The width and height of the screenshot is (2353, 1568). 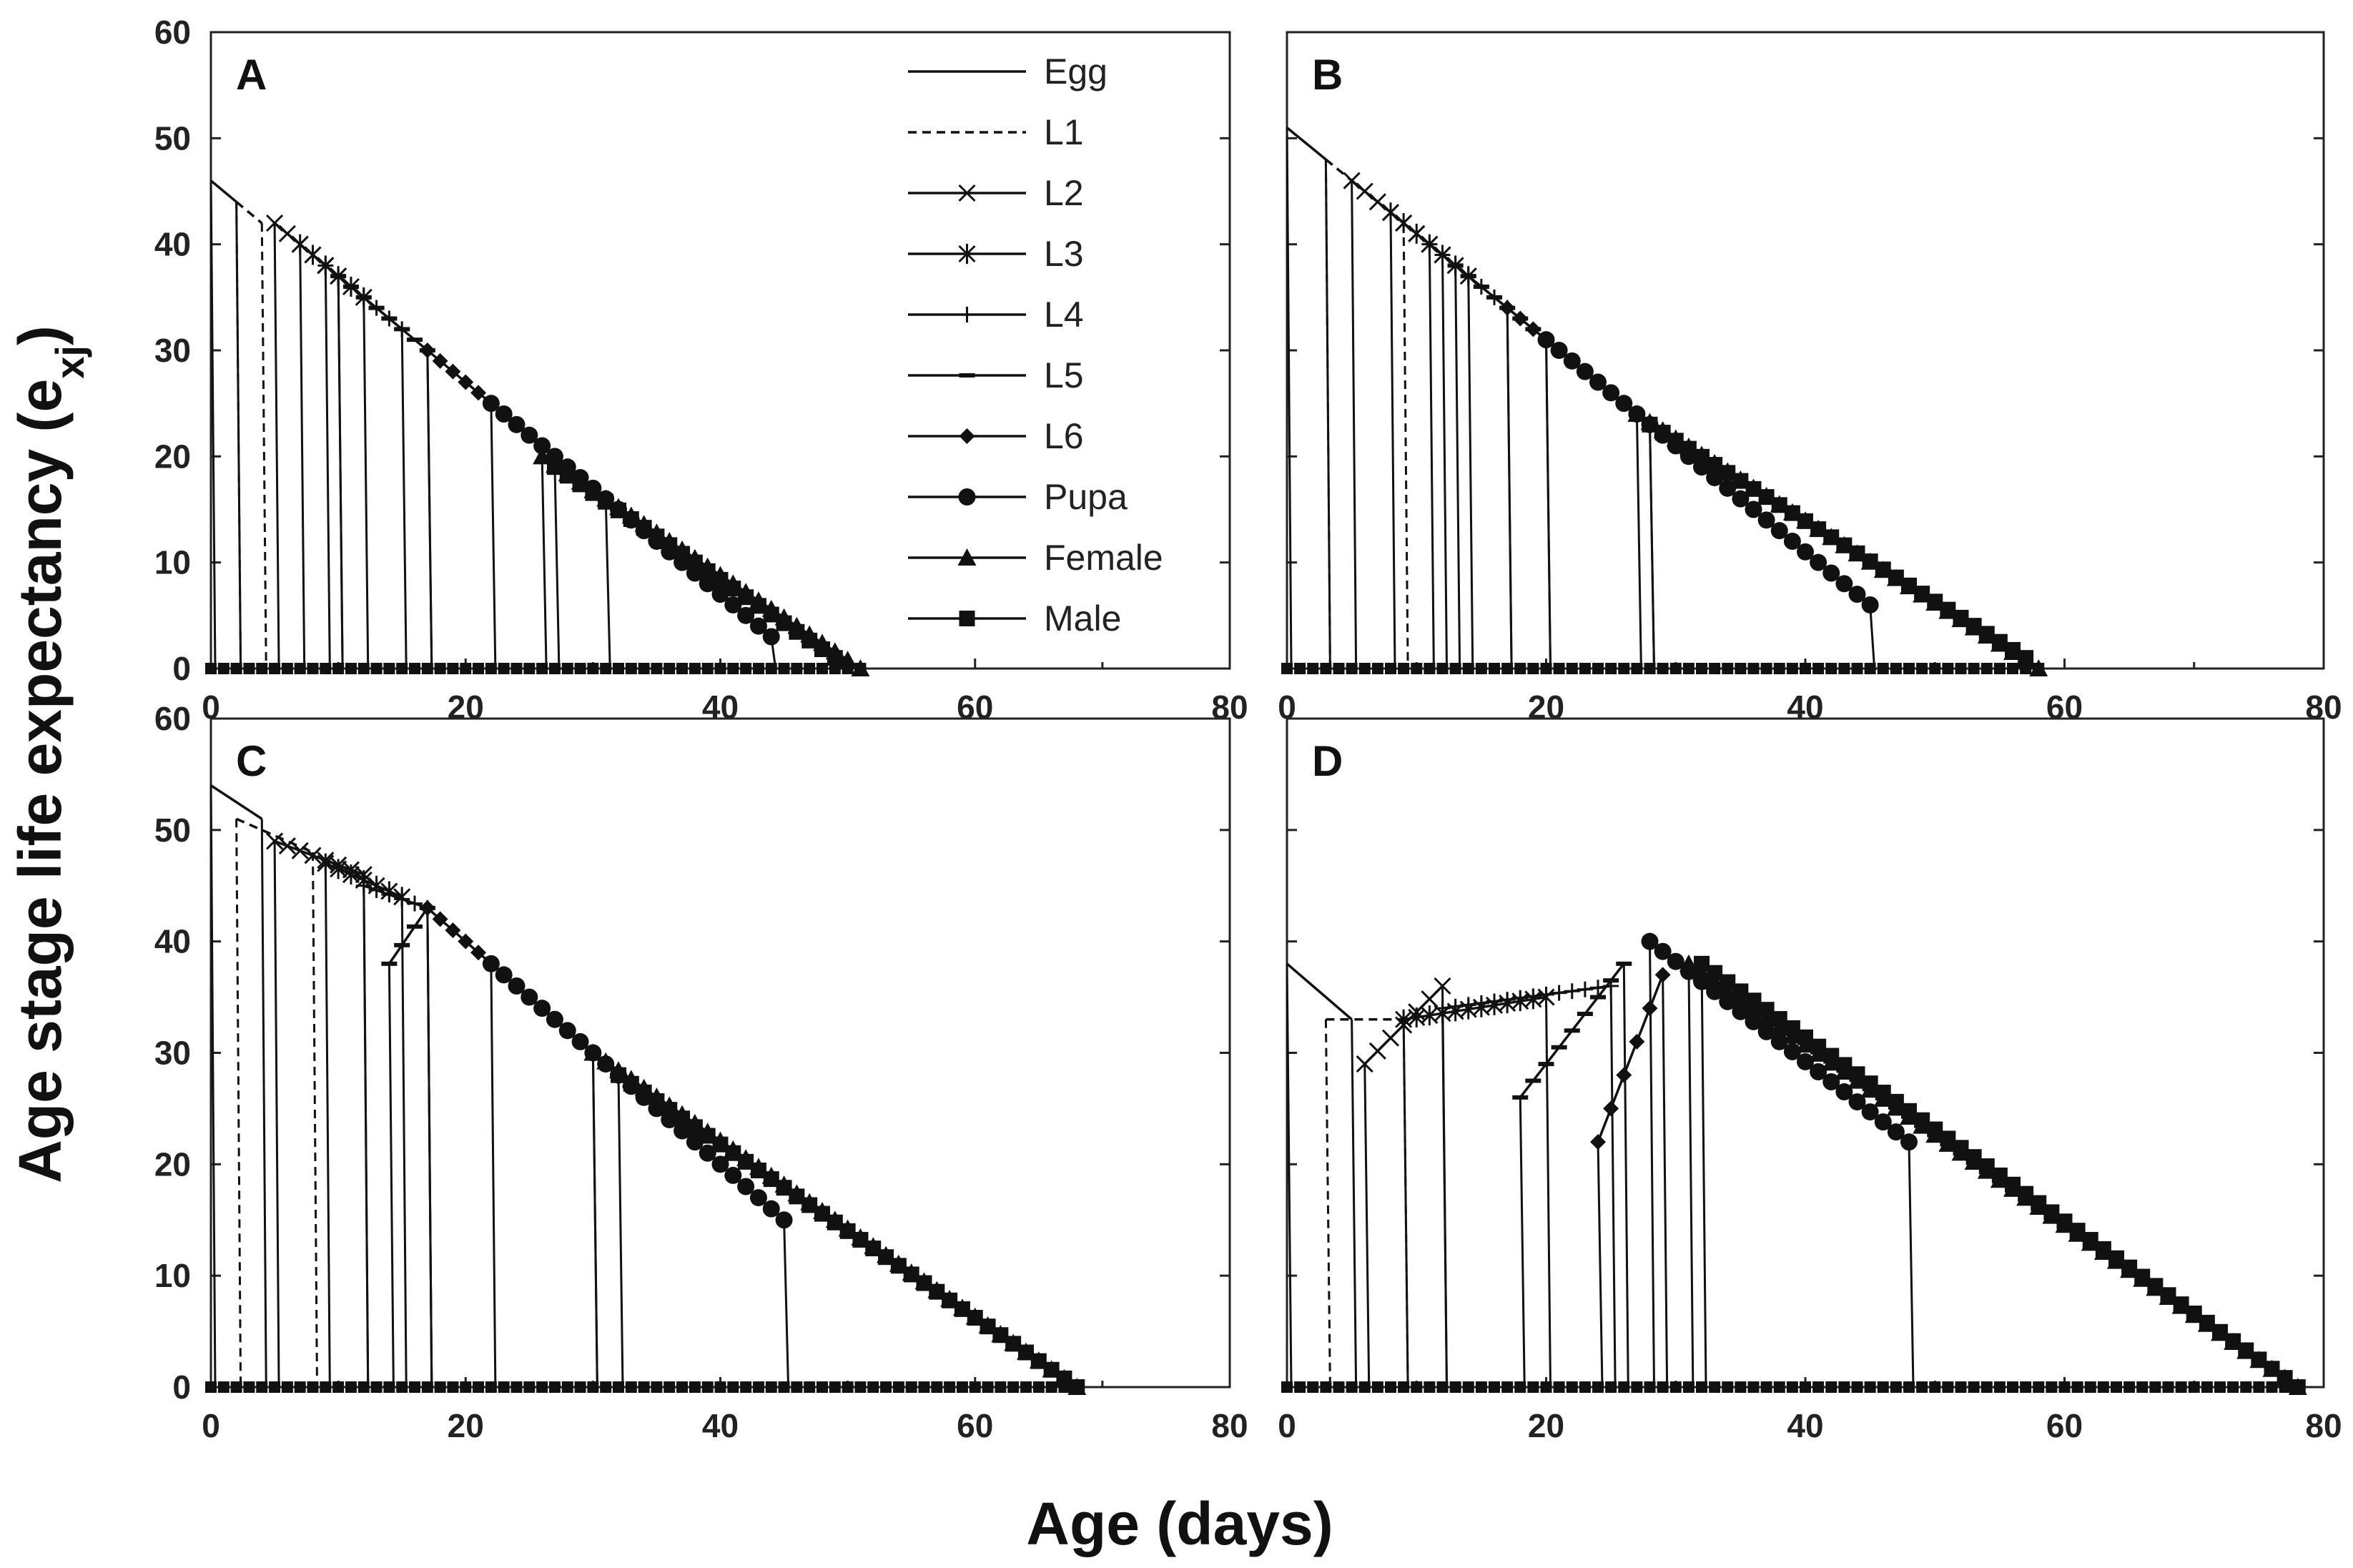 I want to click on y-tick-label: 60, so click(x=172, y=718).